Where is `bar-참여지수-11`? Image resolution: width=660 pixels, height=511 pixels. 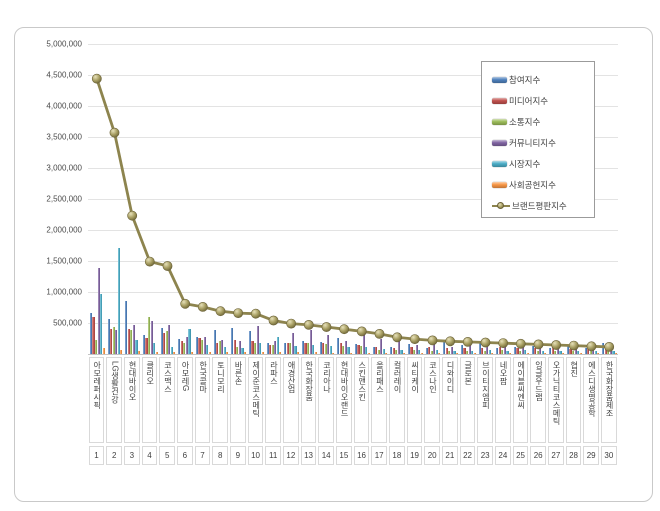
bar-참여지수-11 is located at coordinates (267, 348).